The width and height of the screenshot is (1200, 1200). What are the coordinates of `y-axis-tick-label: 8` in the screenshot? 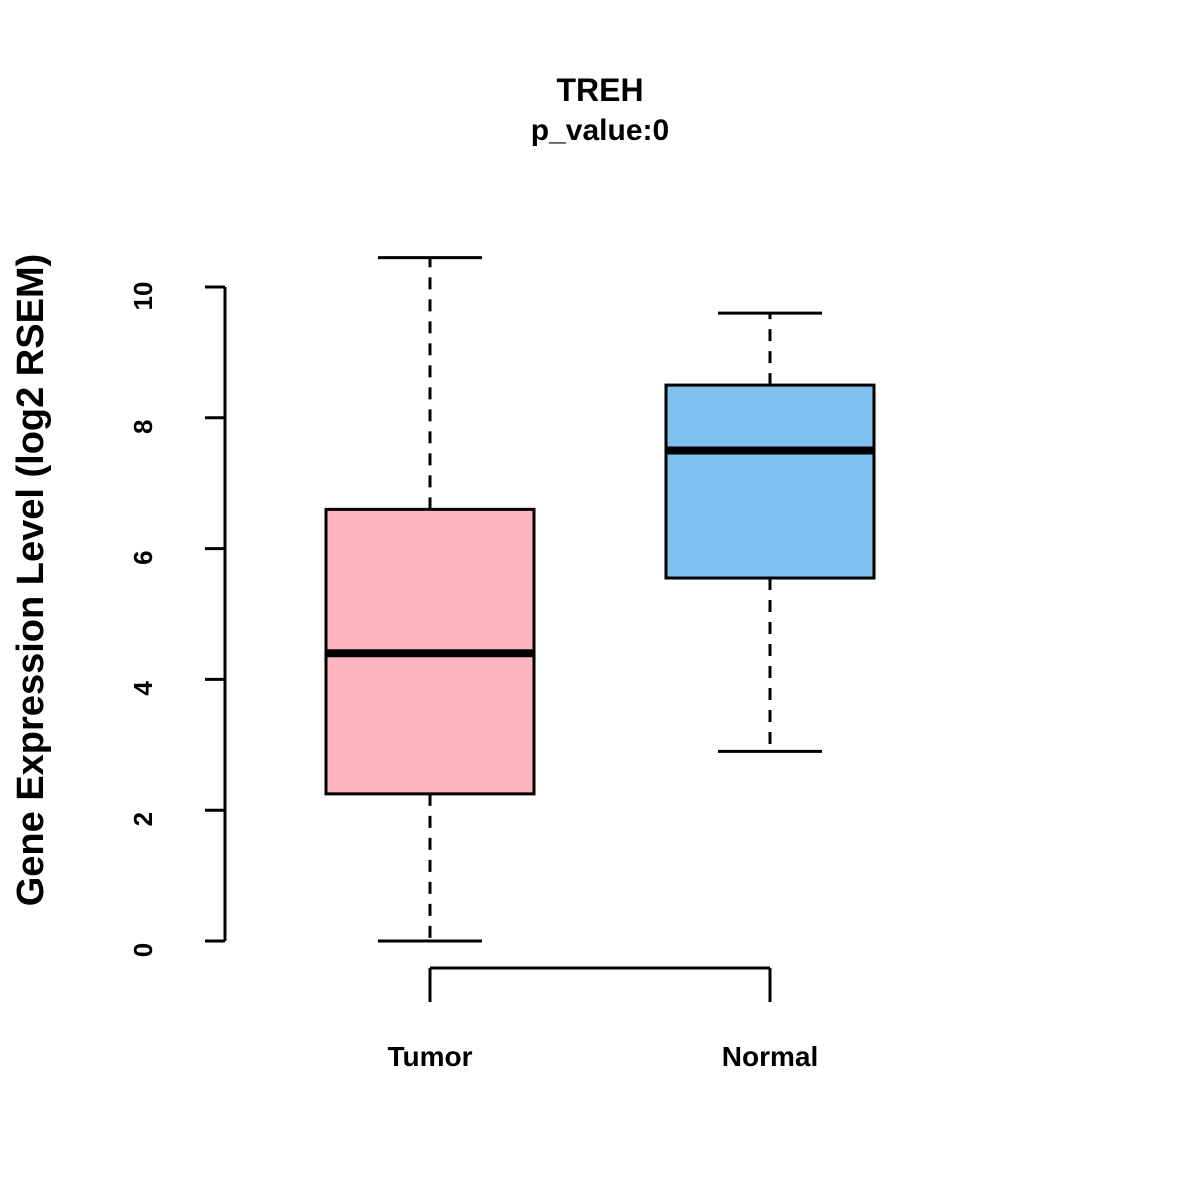 It's located at (143, 427).